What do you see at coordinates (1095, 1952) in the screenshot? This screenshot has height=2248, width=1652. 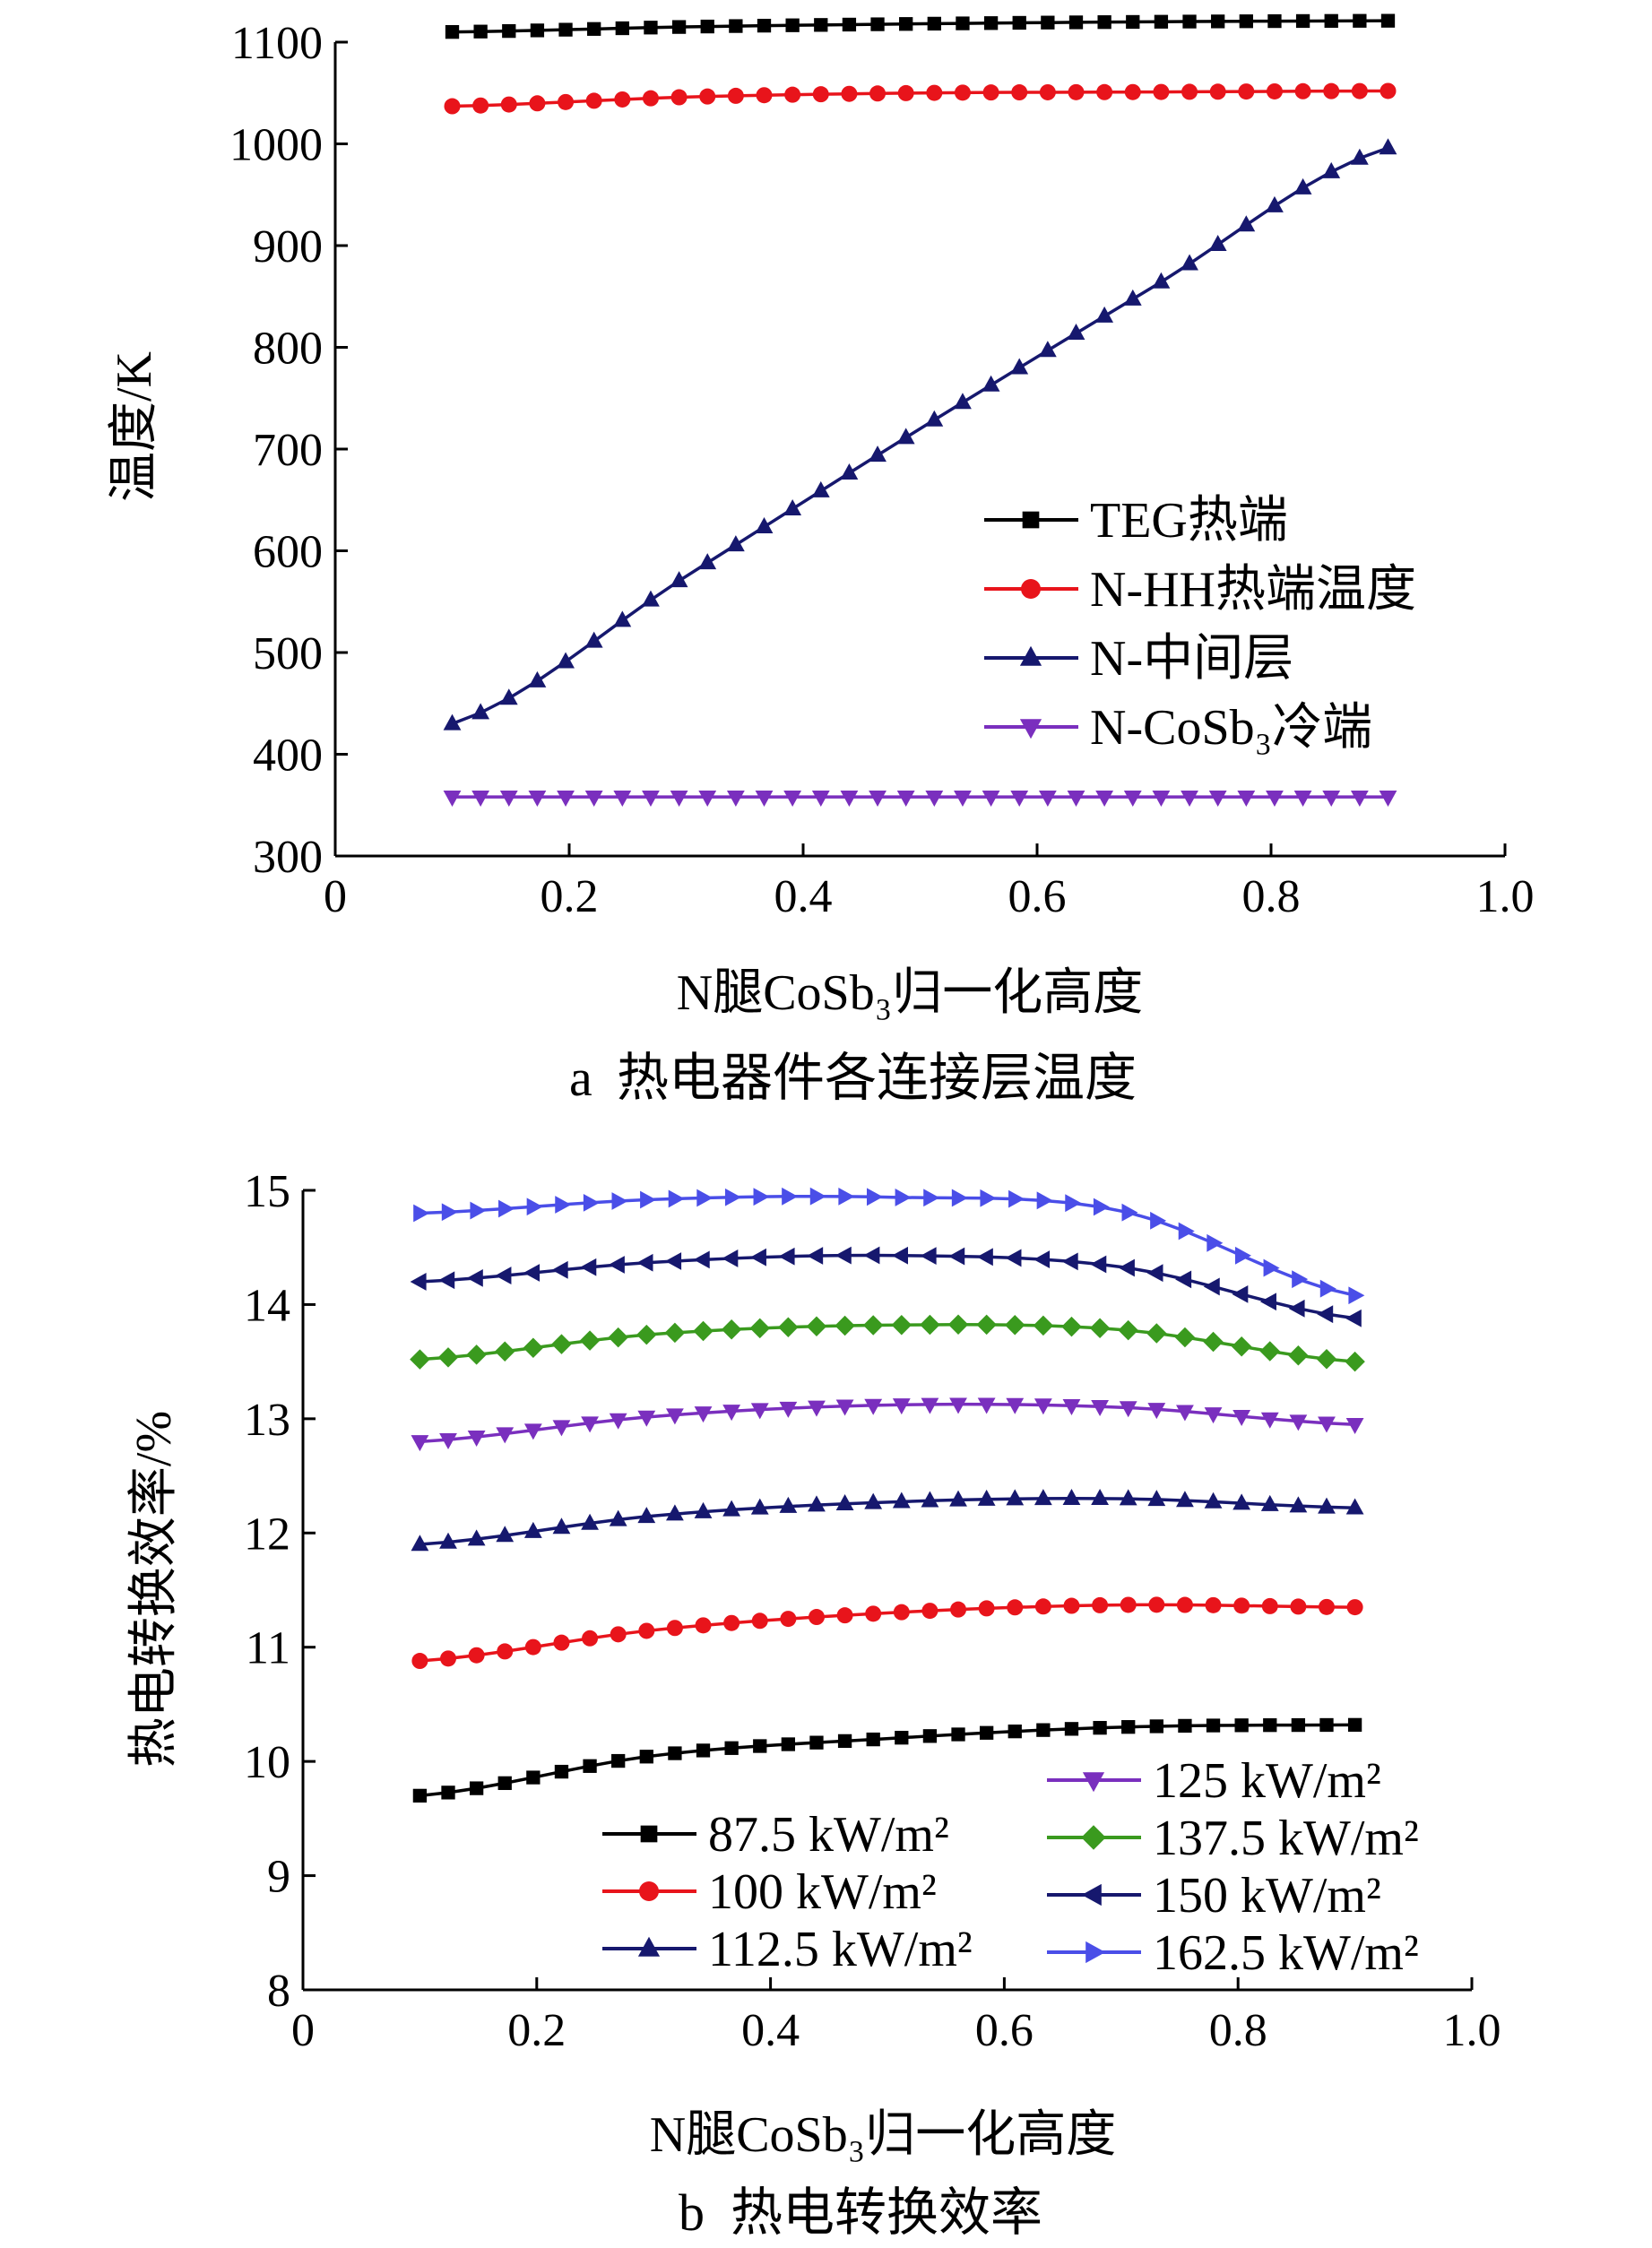 I see `panel-b-legend-marker` at bounding box center [1095, 1952].